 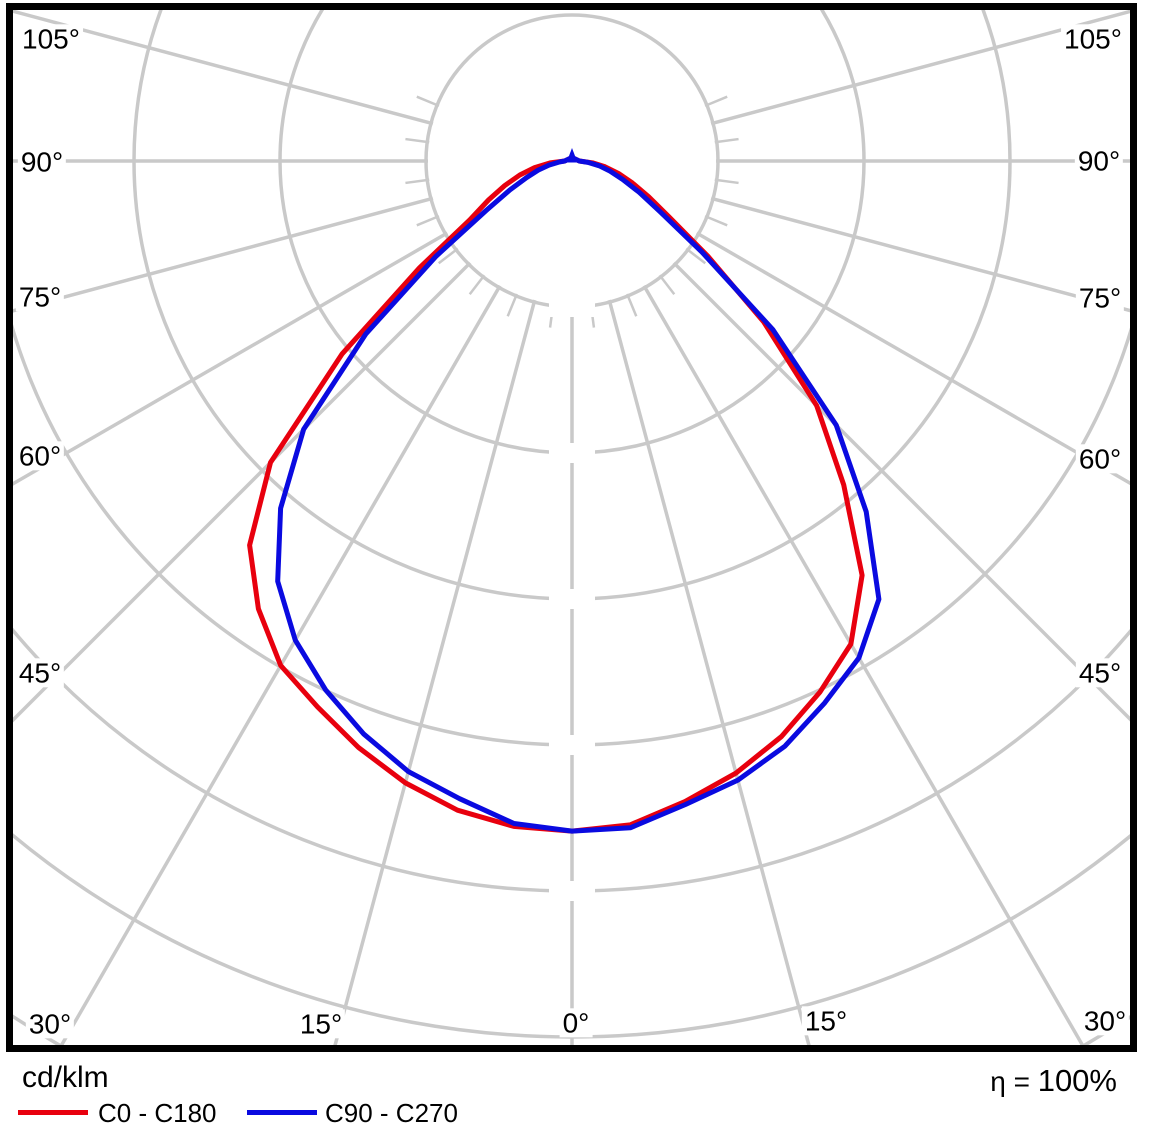 I want to click on legend-swatch-c0-c180, so click(x=53, y=1112).